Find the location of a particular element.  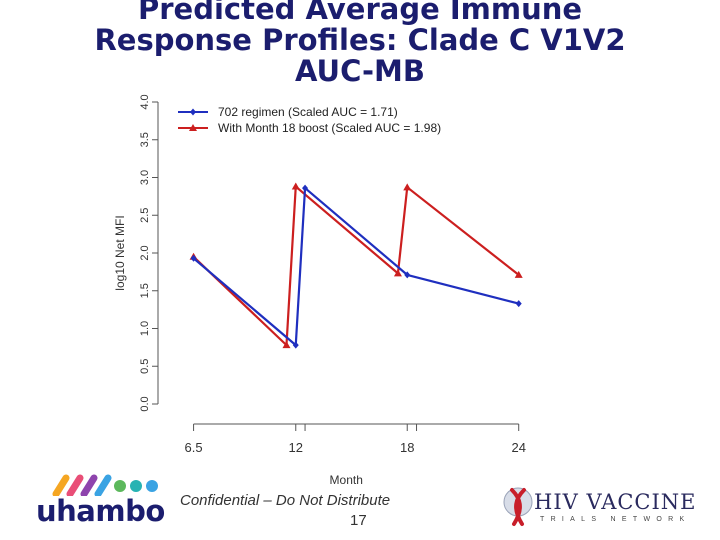

y-tick-label: 4.0 is located at coordinates (145, 101).